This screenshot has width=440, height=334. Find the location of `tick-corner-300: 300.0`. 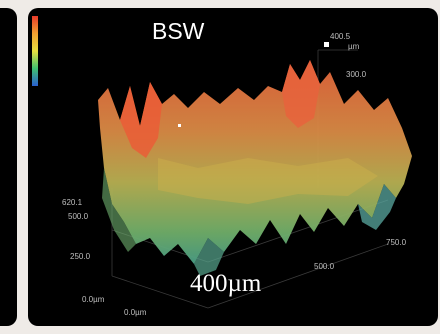

tick-corner-300: 300.0 is located at coordinates (356, 74).